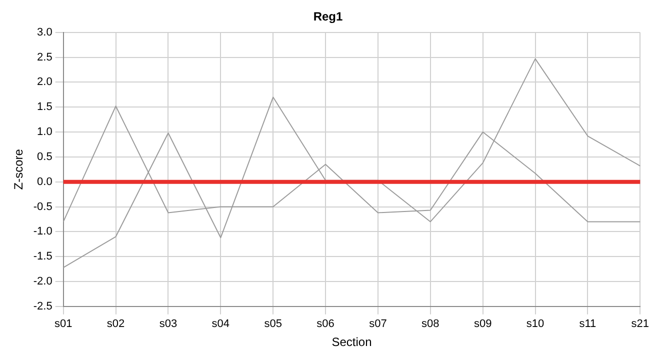  Describe the element at coordinates (431, 324) in the screenshot. I see `x-tick-label: s08` at that location.